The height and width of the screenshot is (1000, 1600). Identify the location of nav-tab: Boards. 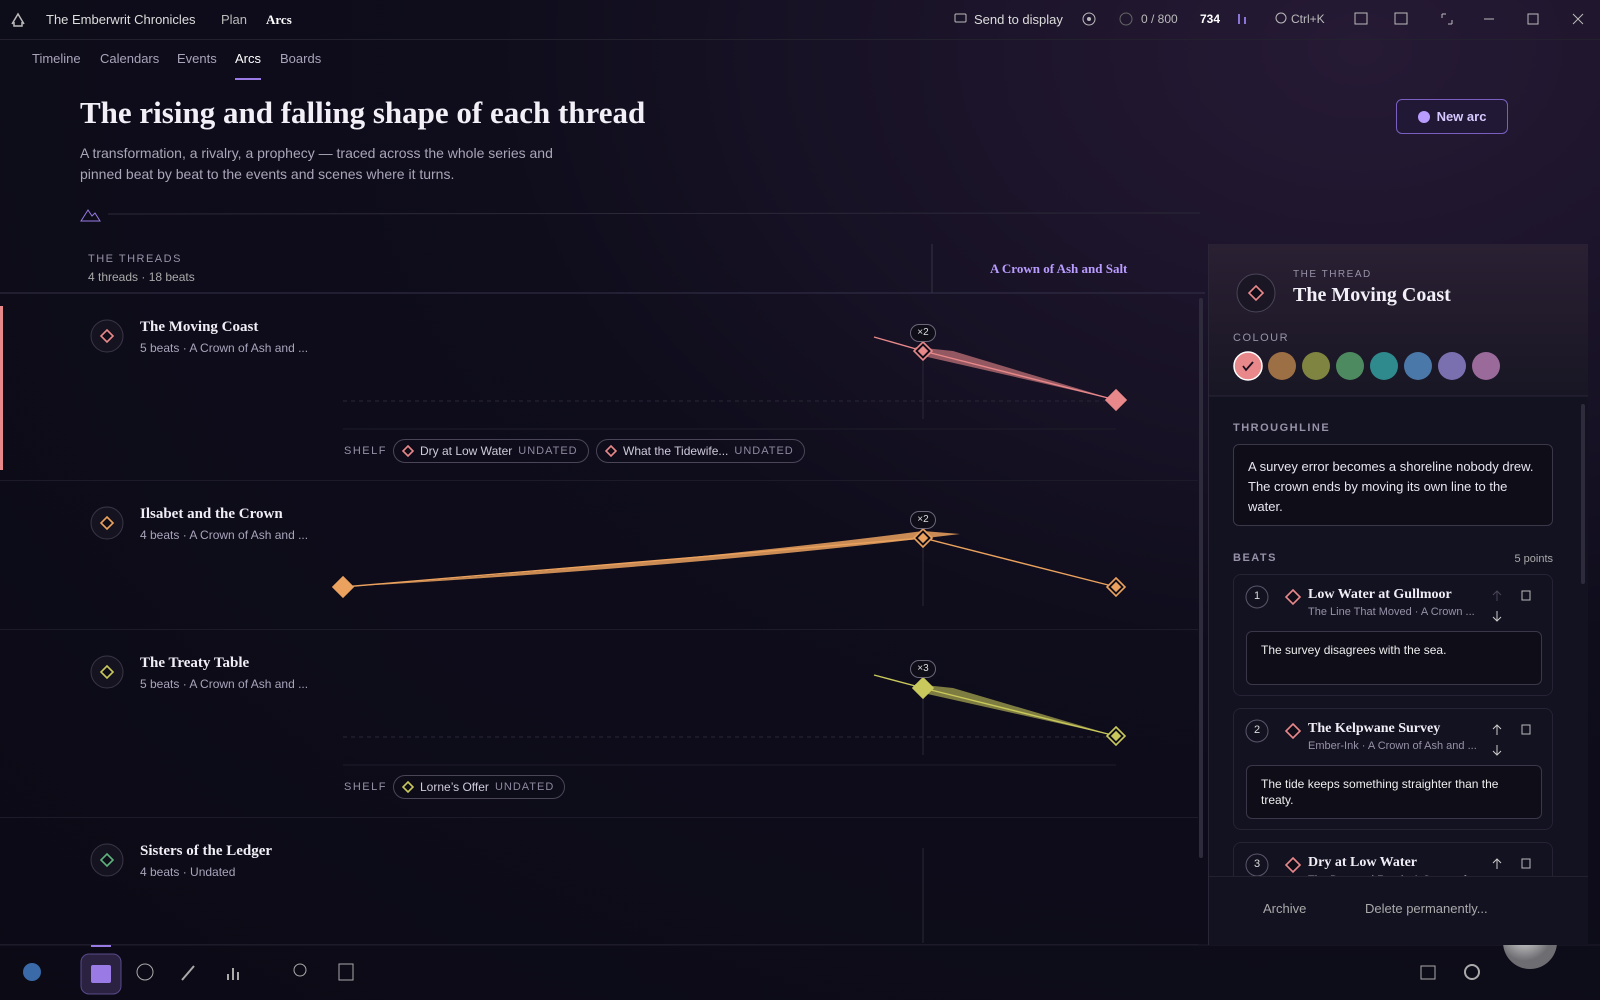
(301, 58).